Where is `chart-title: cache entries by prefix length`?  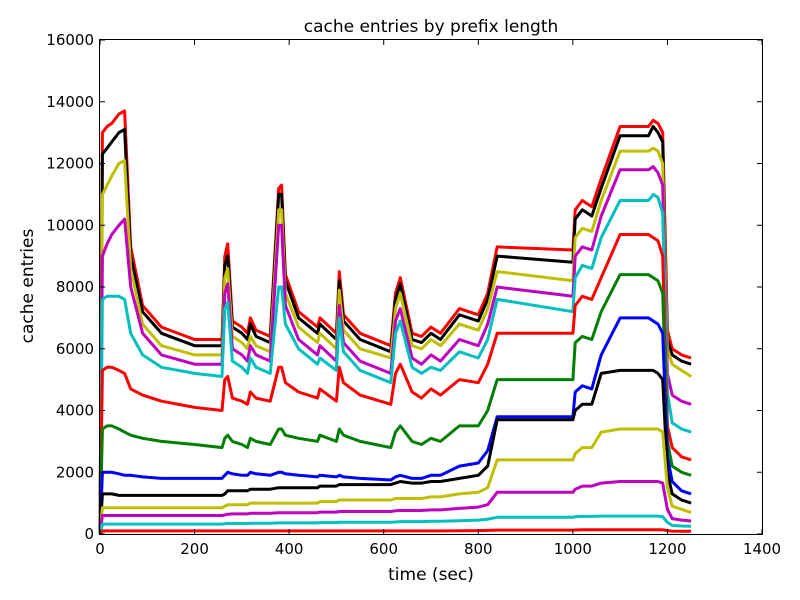 chart-title: cache entries by prefix length is located at coordinates (431, 27).